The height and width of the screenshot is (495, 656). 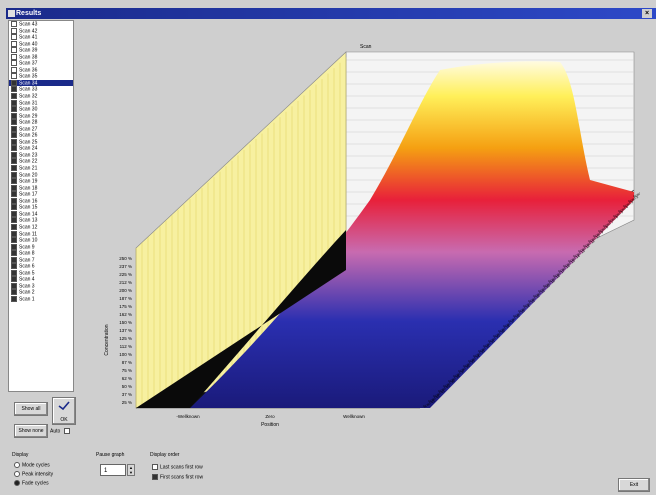 I want to click on scan-list-item: Scan 14, so click(x=41, y=214).